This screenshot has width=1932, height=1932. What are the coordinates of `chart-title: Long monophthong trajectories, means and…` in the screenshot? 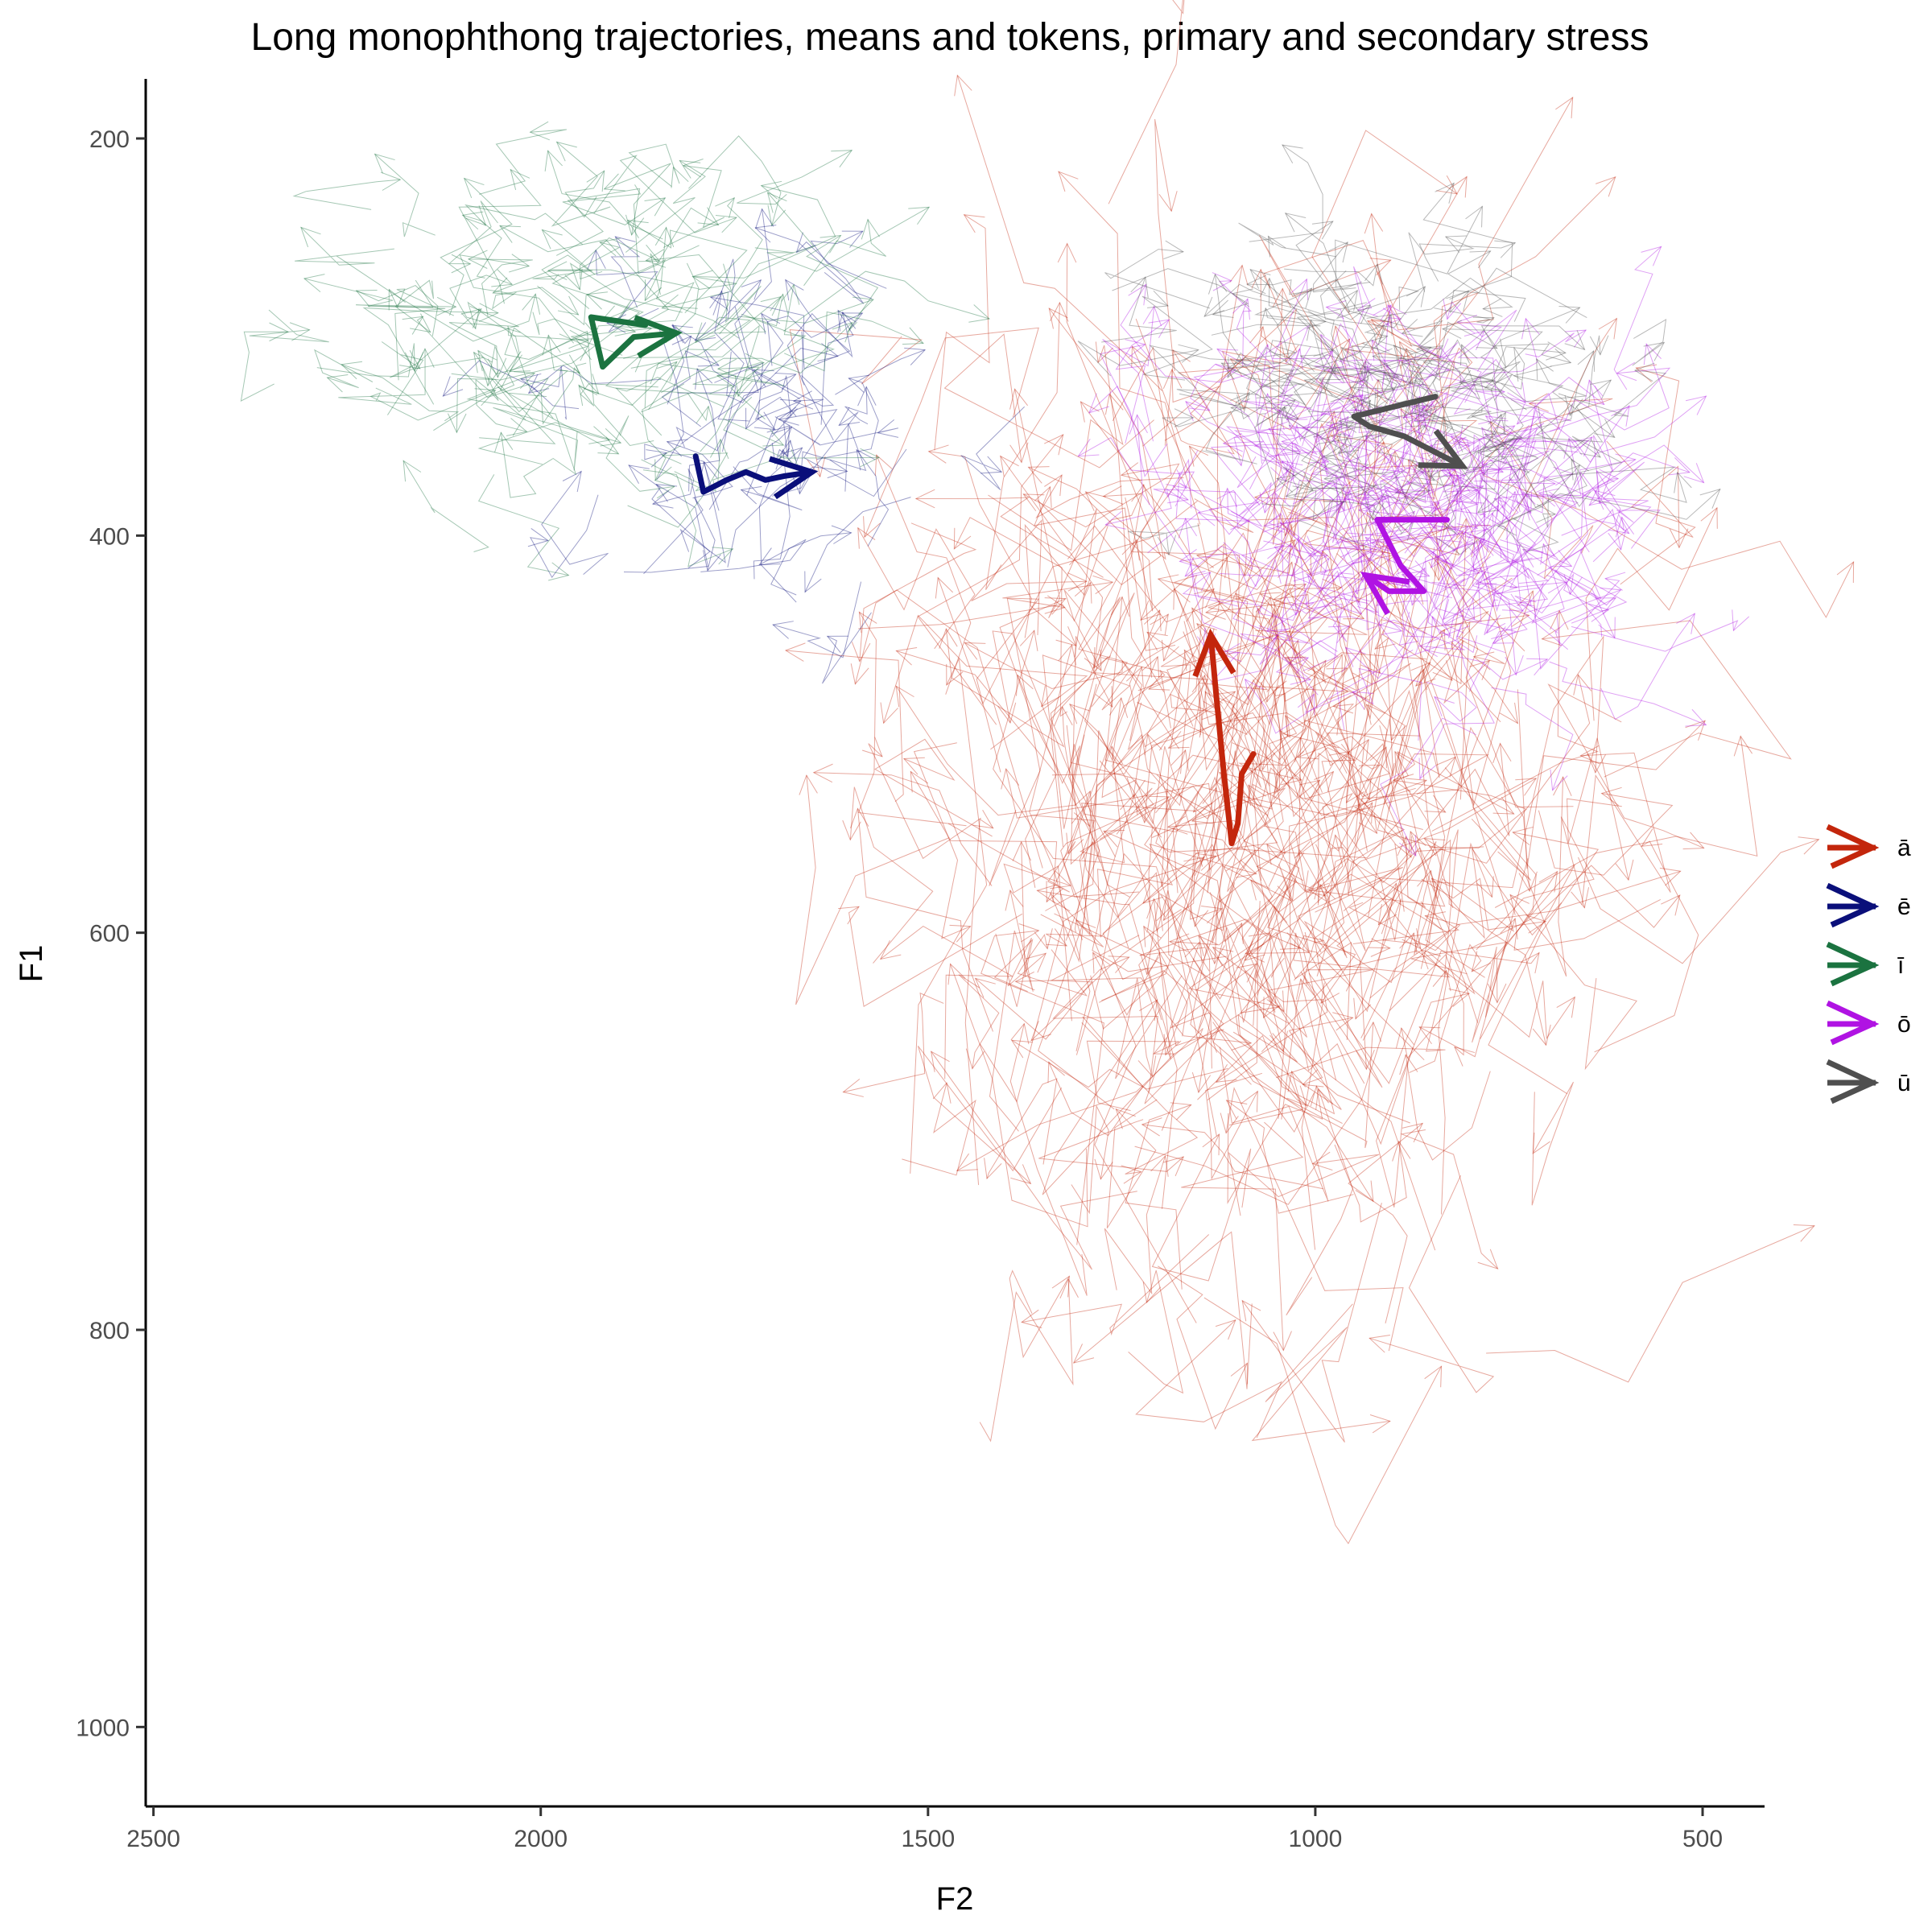 It's located at (950, 37).